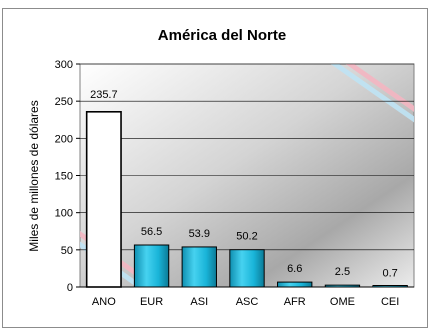 The image size is (432, 331). I want to click on x-tick-label-asc: ASC, so click(247, 302).